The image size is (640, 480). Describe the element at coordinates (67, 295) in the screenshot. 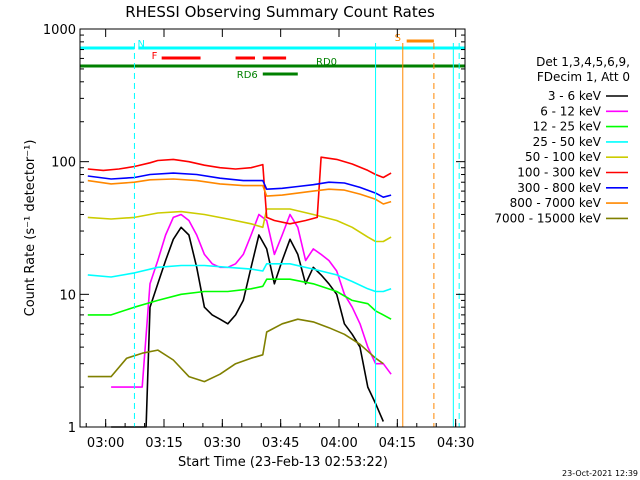

I see `y-tick-label: 10` at that location.